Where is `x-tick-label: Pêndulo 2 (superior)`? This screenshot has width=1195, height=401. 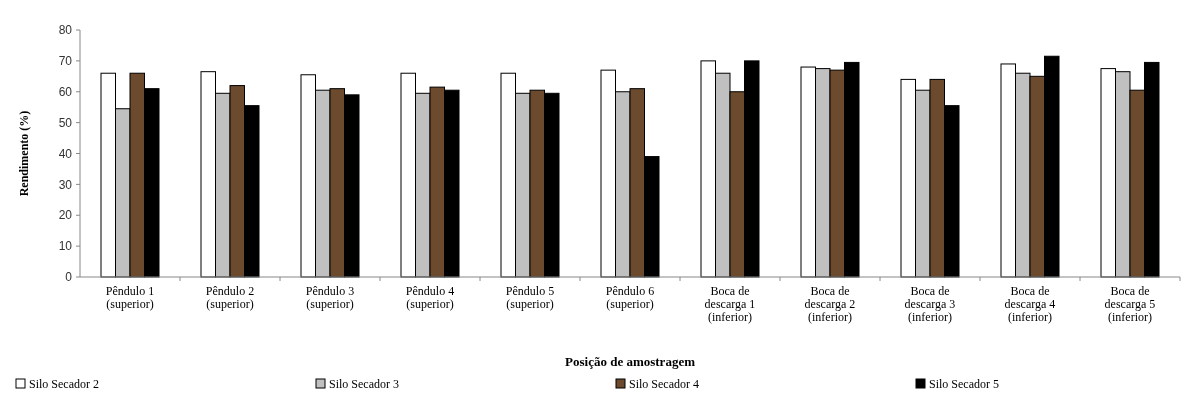 x-tick-label: Pêndulo 2 (superior) is located at coordinates (230, 297).